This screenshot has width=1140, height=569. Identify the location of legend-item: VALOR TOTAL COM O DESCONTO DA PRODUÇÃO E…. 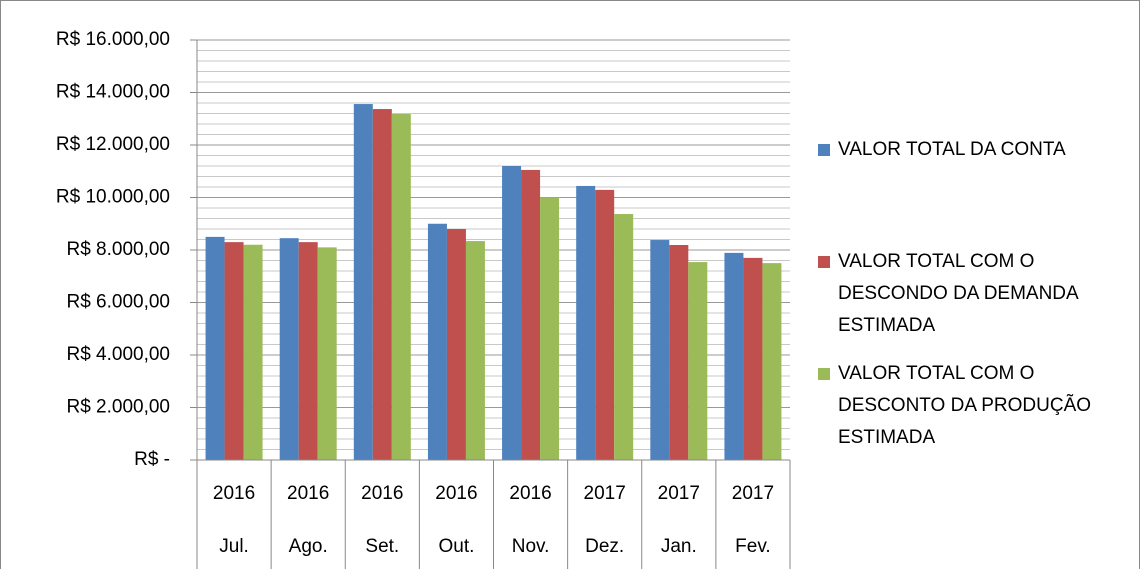
(968, 406).